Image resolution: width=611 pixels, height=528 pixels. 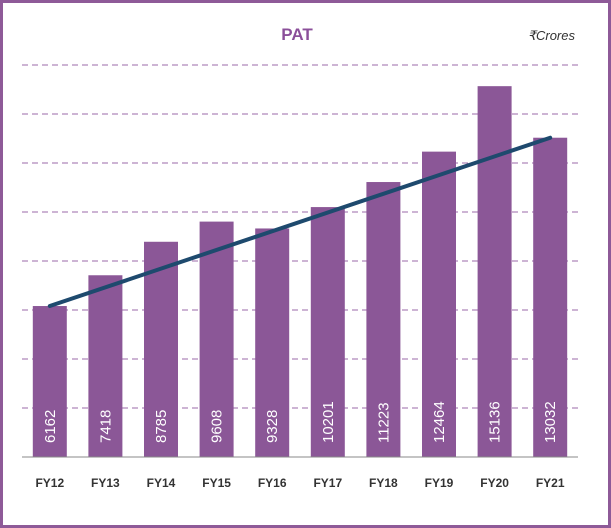 What do you see at coordinates (161, 349) in the screenshot?
I see `bar-fy14` at bounding box center [161, 349].